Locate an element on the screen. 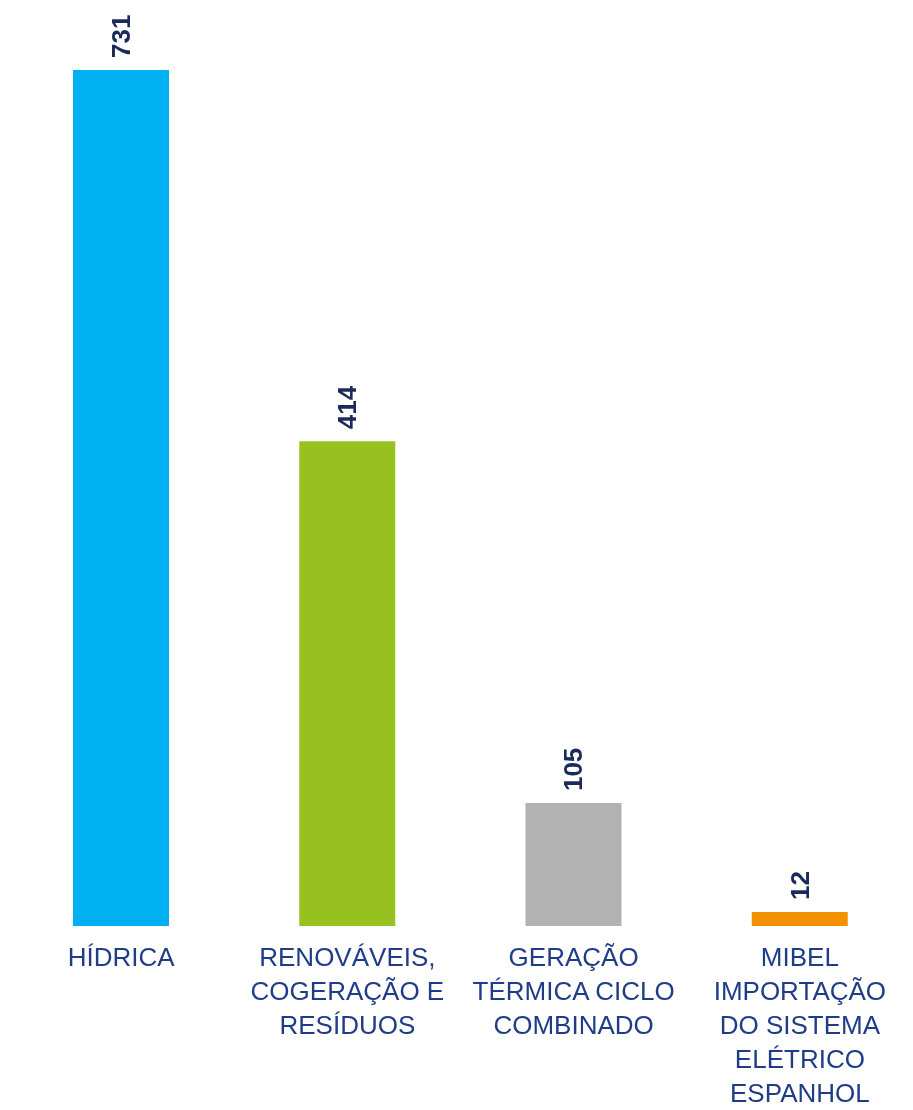  data-label: 105 is located at coordinates (573, 769).